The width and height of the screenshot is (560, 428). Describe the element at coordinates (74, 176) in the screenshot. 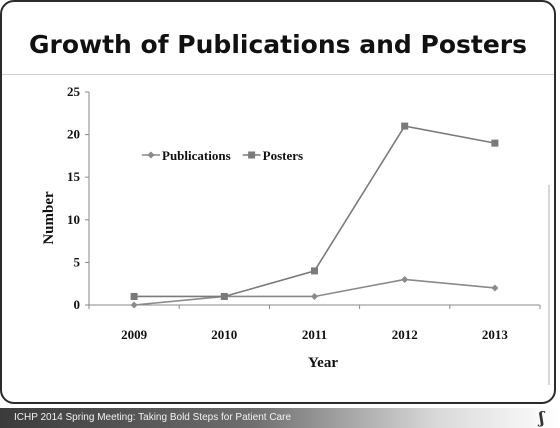

I see `y-tick-label: 15` at that location.